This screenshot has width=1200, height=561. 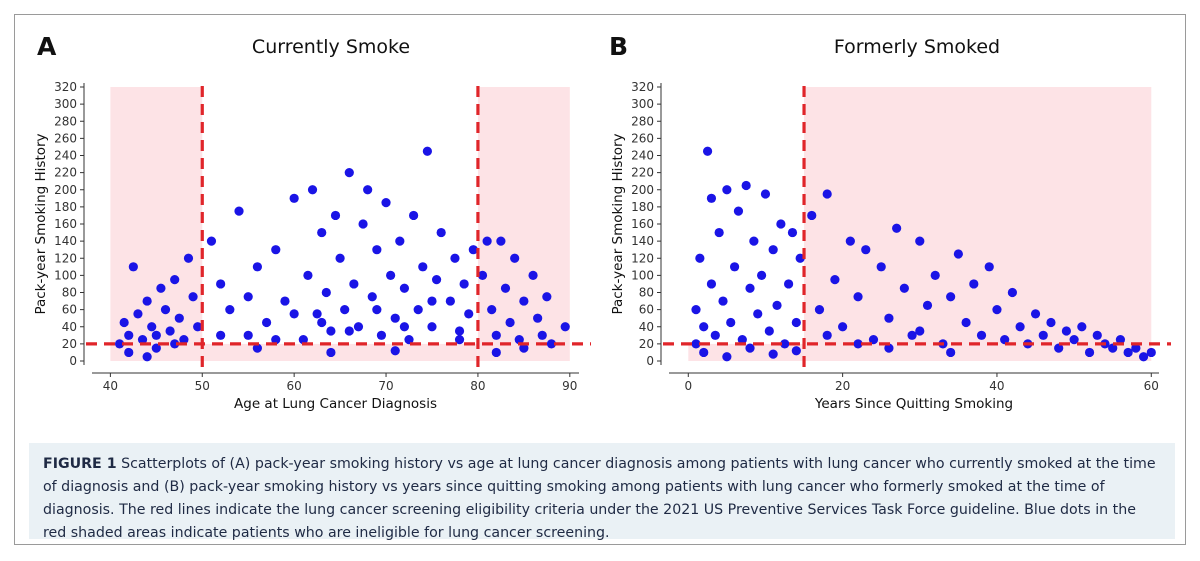 I want to click on y-tick-label: 260, so click(x=65, y=138).